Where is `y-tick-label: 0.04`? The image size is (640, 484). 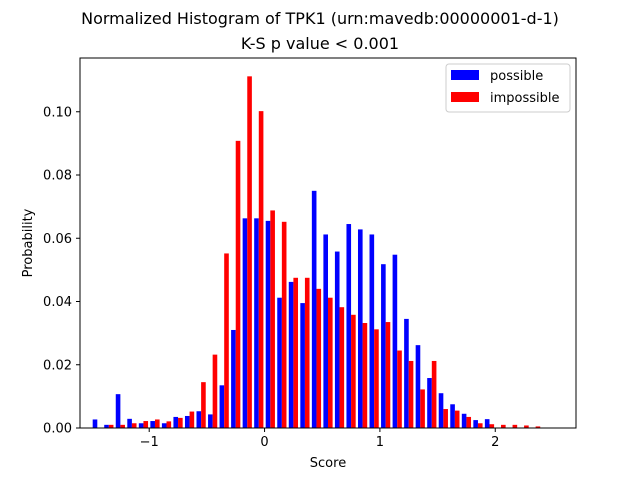 y-tick-label: 0.04 is located at coordinates (57, 302).